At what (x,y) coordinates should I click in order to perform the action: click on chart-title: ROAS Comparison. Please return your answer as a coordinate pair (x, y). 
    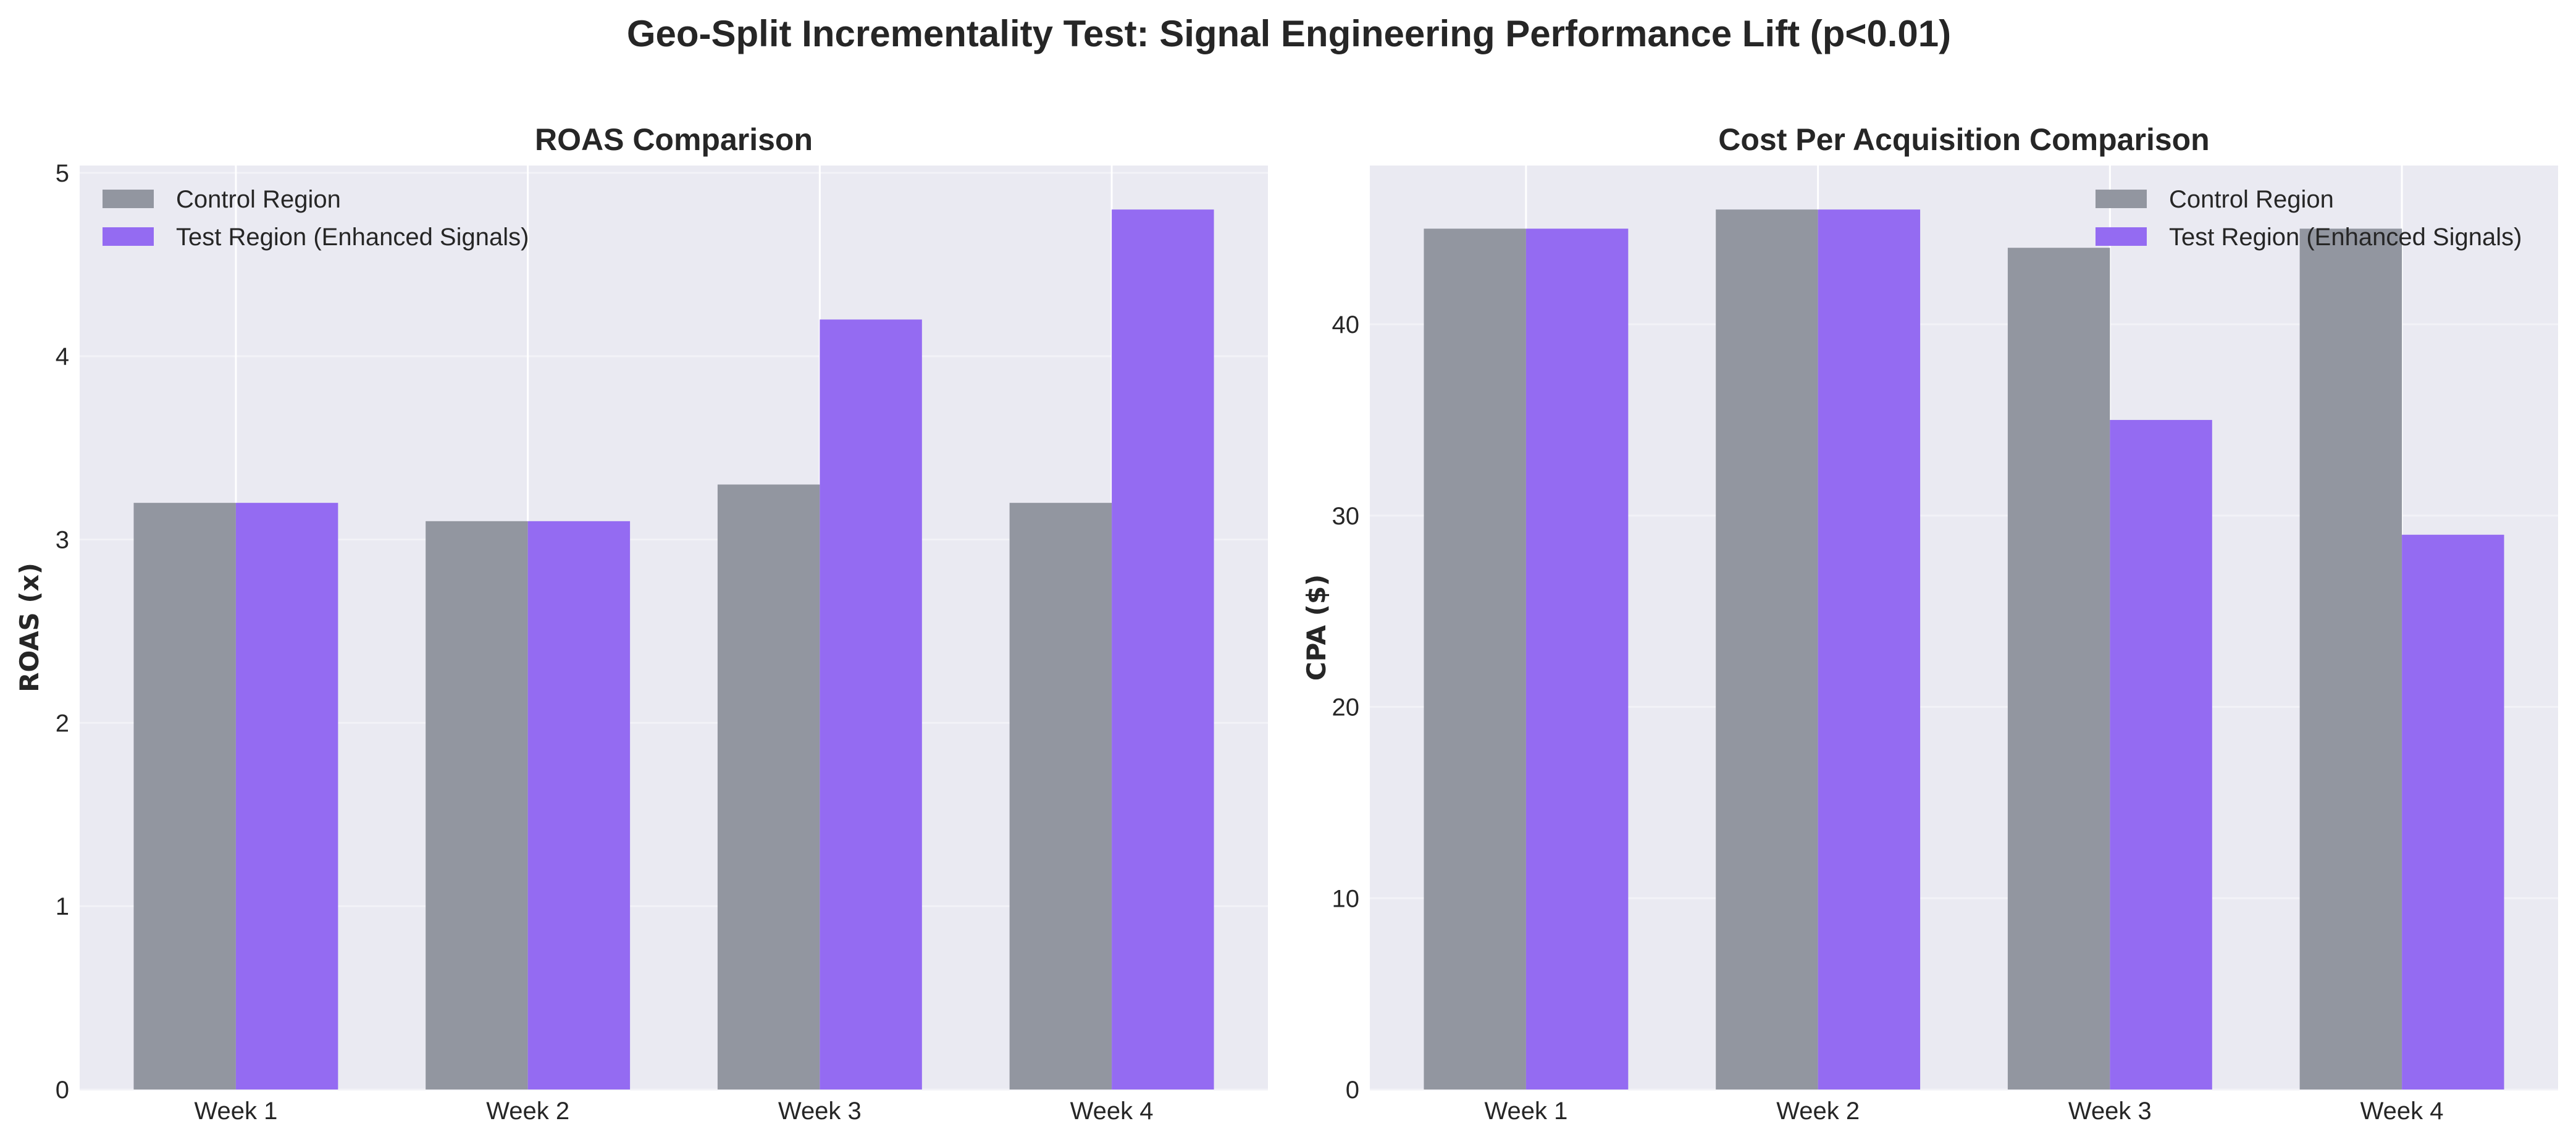
    Looking at the image, I should click on (674, 139).